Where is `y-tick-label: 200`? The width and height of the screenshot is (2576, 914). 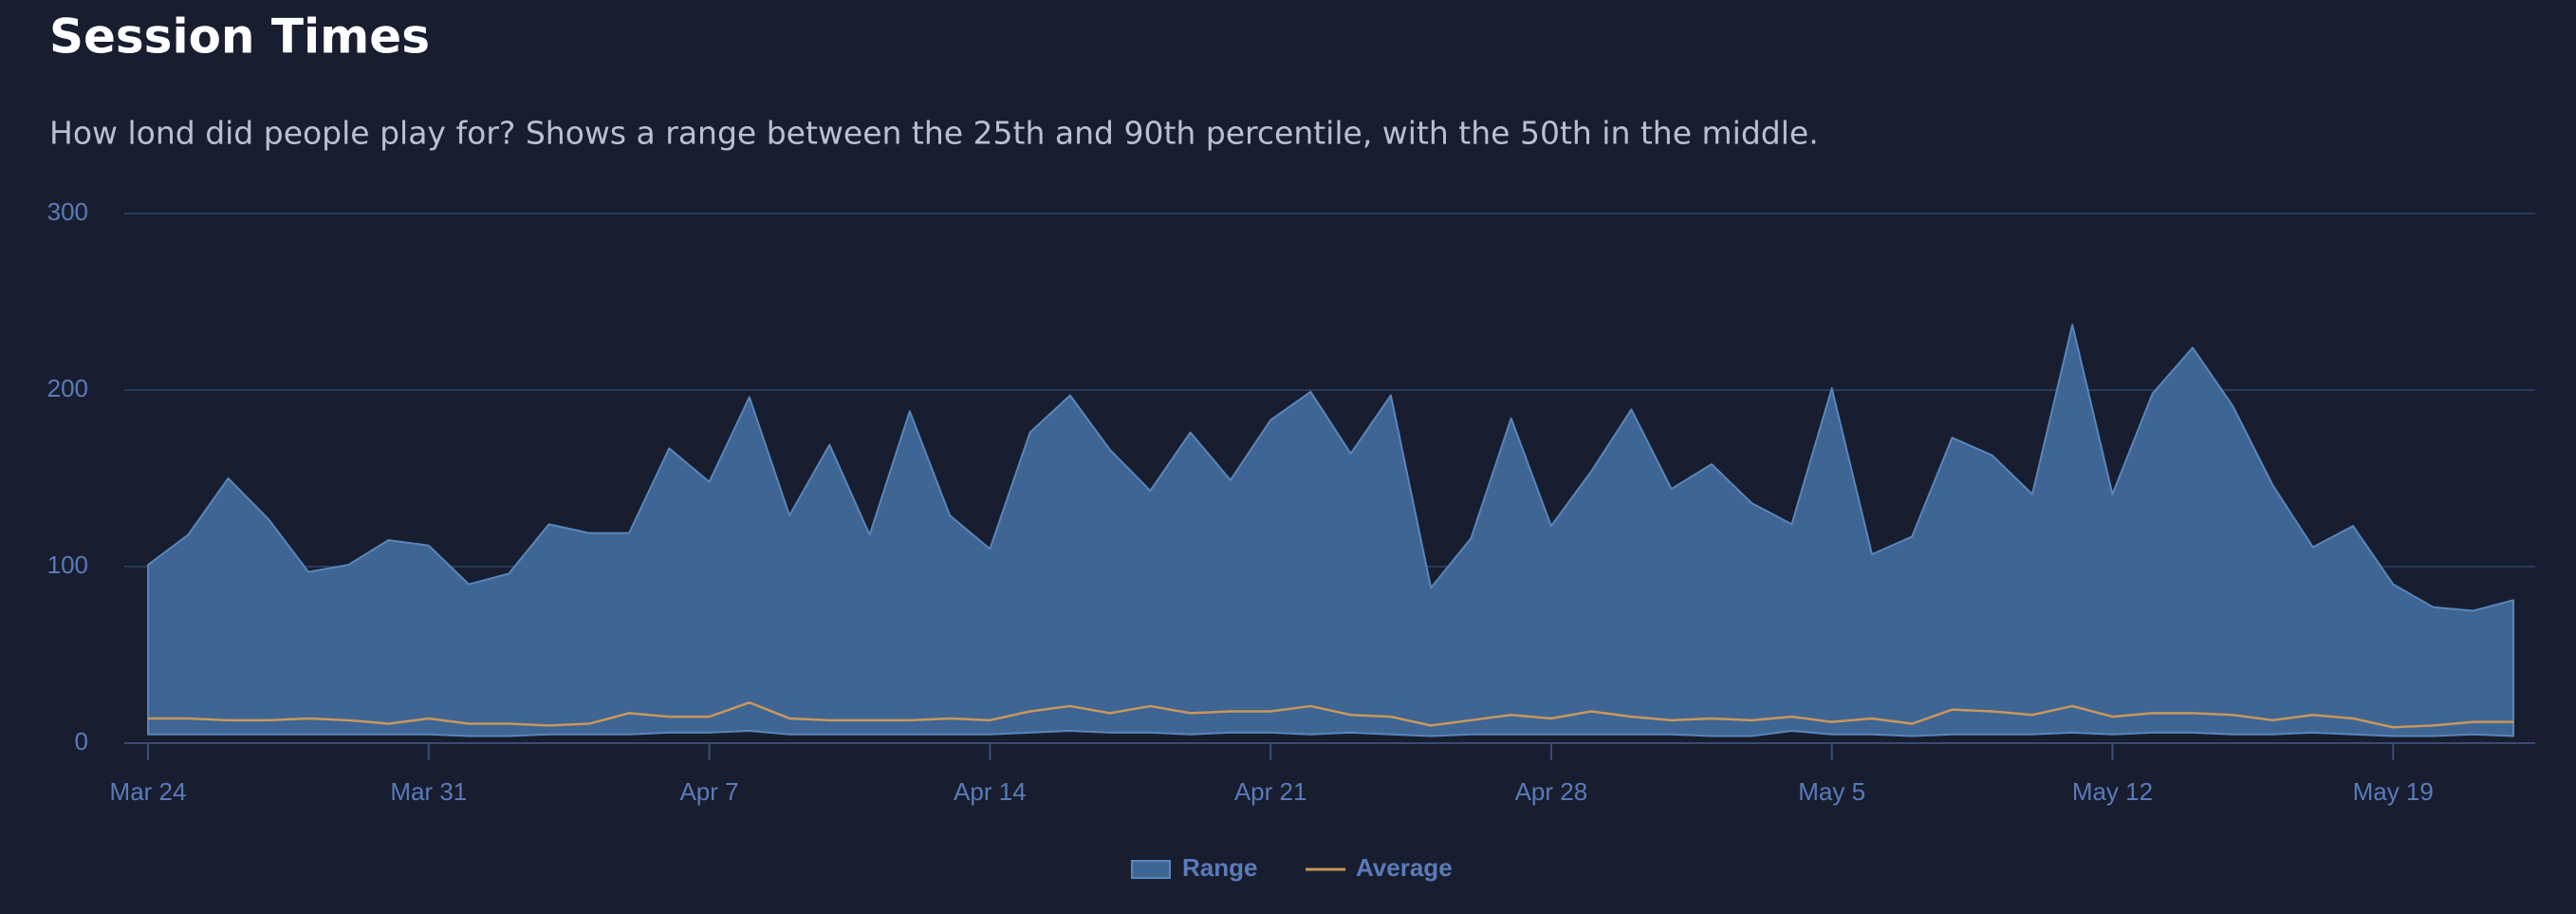
y-tick-label: 200 is located at coordinates (67, 388).